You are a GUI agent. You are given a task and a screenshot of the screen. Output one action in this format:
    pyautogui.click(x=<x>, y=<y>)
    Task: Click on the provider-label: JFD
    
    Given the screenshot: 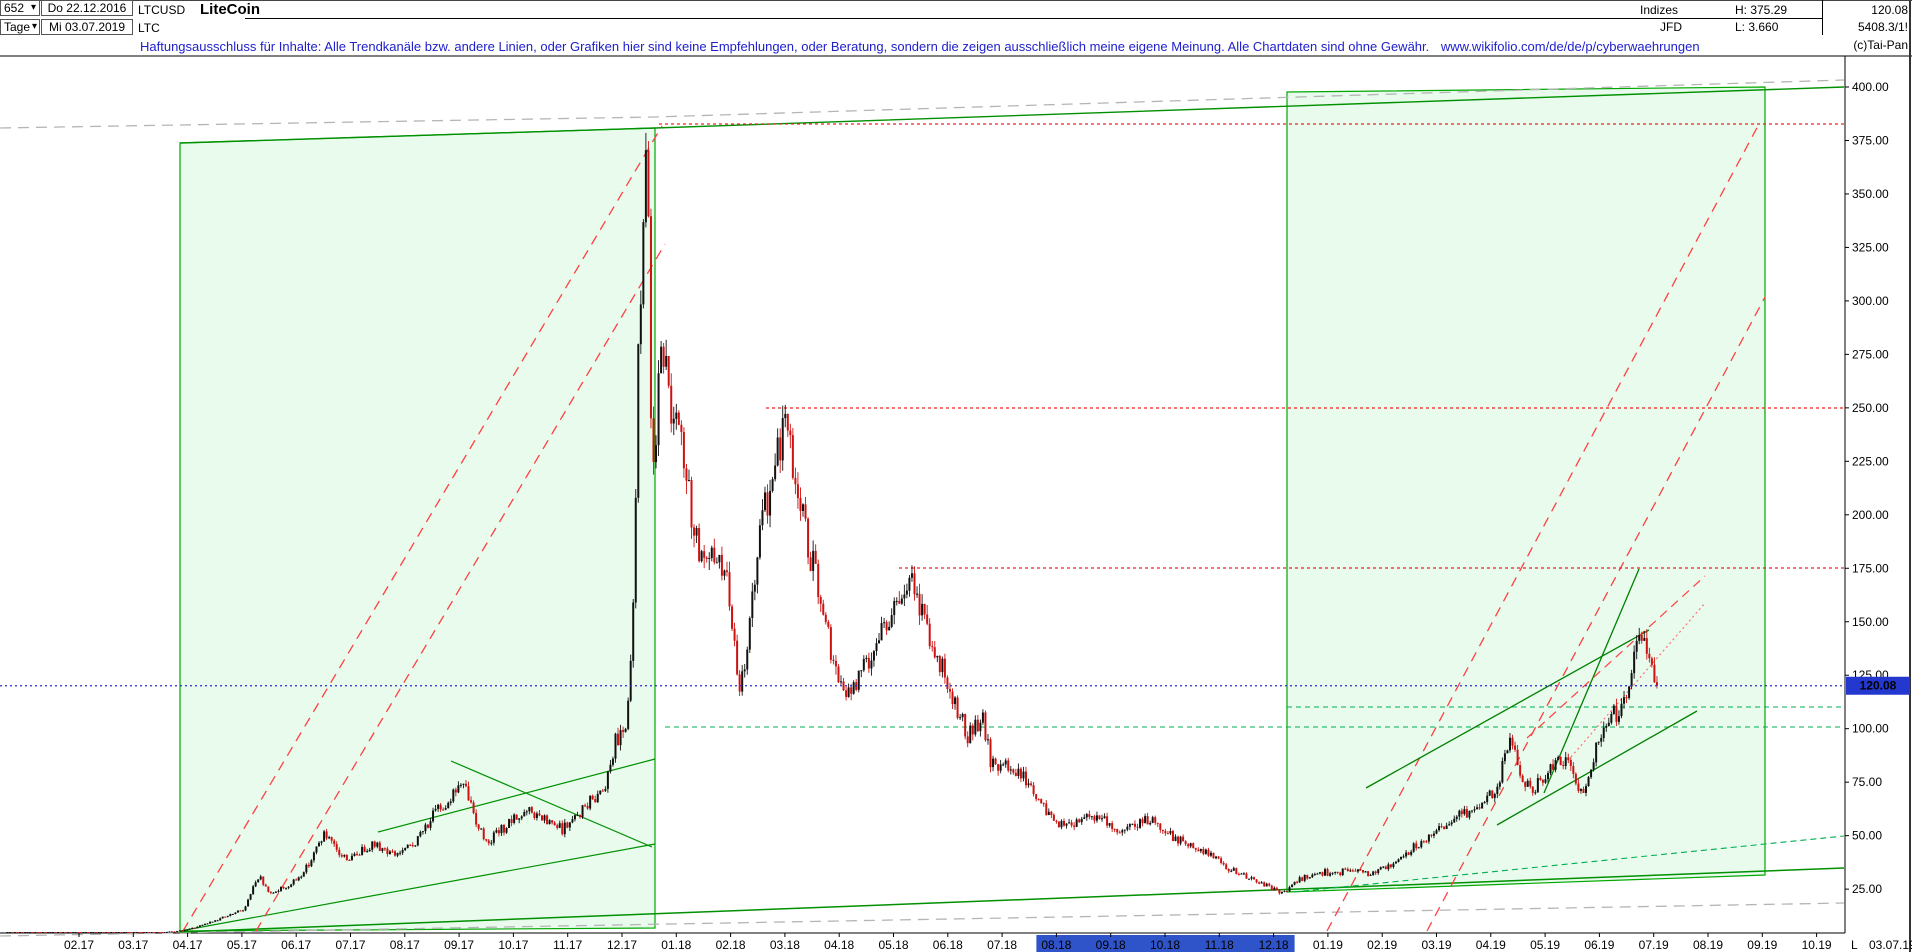 What is the action you would take?
    pyautogui.click(x=1671, y=27)
    